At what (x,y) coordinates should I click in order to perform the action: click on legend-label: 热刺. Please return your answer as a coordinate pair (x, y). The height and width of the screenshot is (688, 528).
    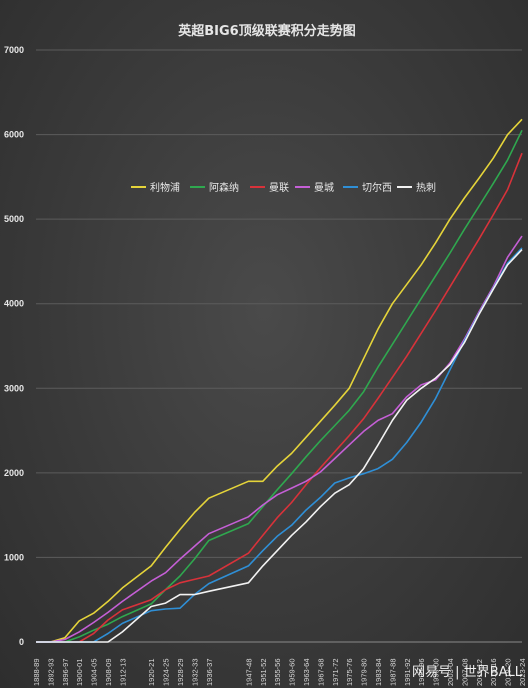
    Looking at the image, I should click on (426, 187).